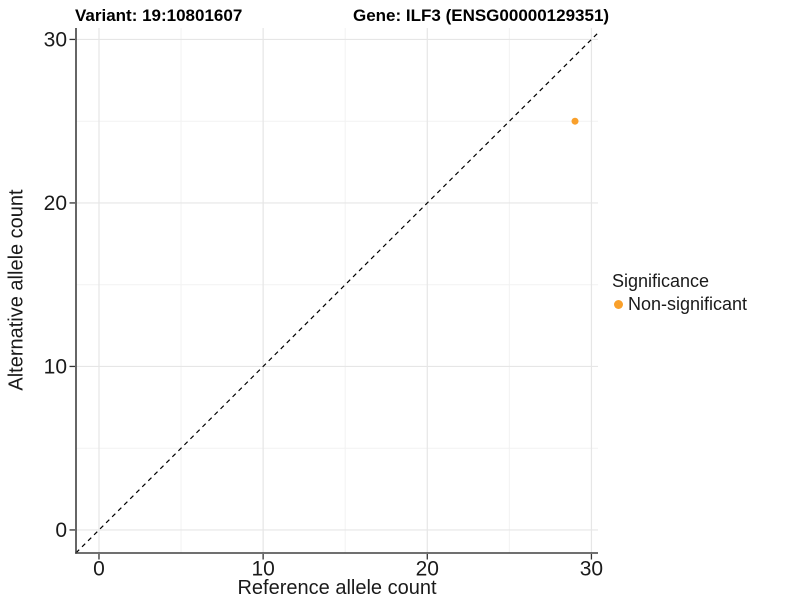 This screenshot has height=600, width=800. I want to click on legend-title: Significance, so click(661, 281).